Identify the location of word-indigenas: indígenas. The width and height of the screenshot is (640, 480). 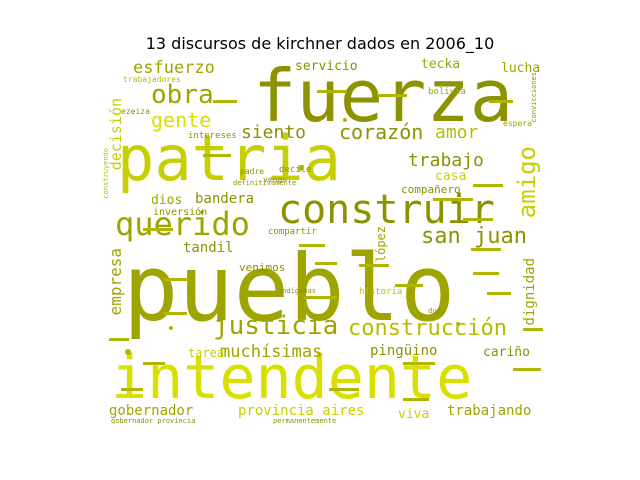
(297, 291).